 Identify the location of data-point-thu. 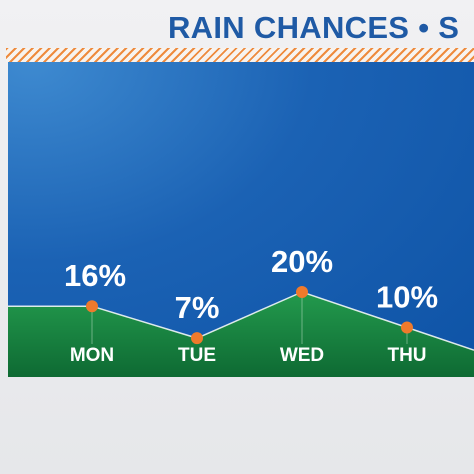
(407, 327).